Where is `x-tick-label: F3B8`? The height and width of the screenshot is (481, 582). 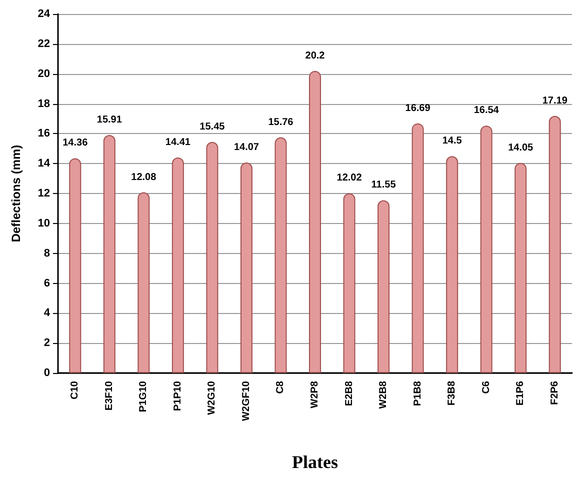
x-tick-label: F3B8 is located at coordinates (452, 393).